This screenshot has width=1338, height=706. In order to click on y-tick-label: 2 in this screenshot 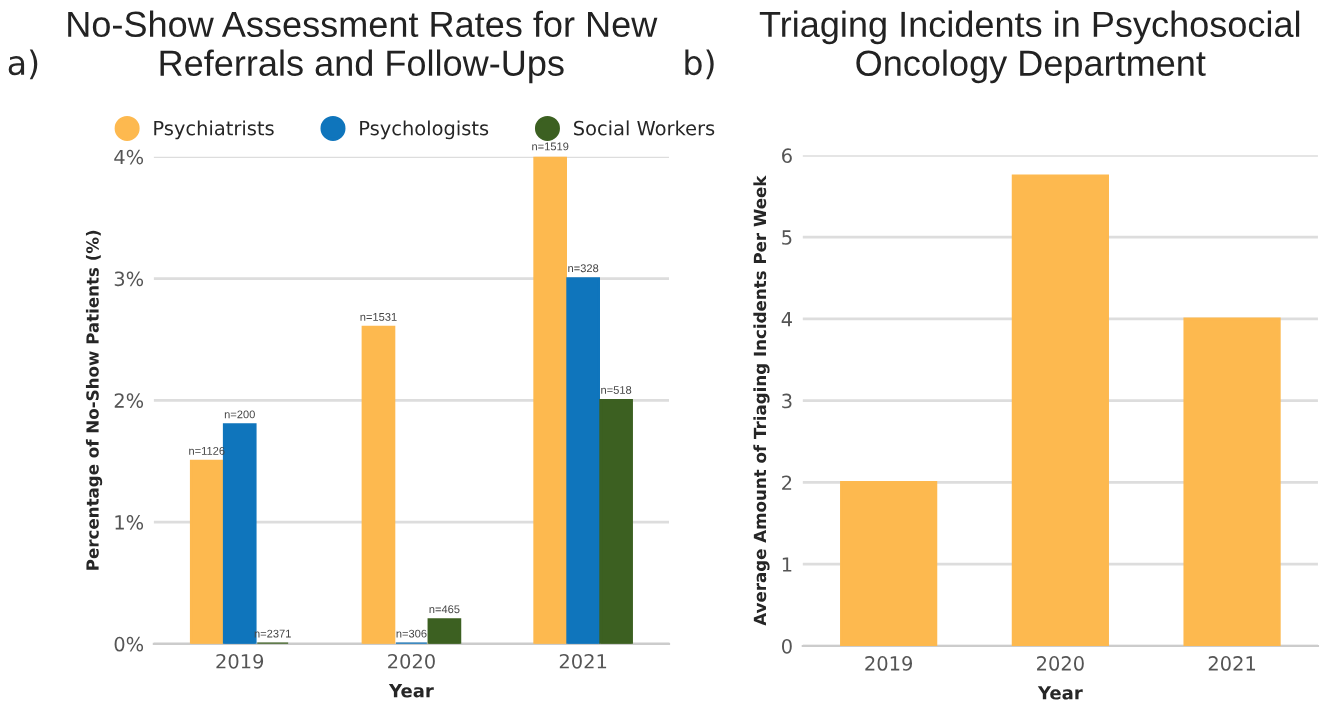, I will do `click(787, 482)`.